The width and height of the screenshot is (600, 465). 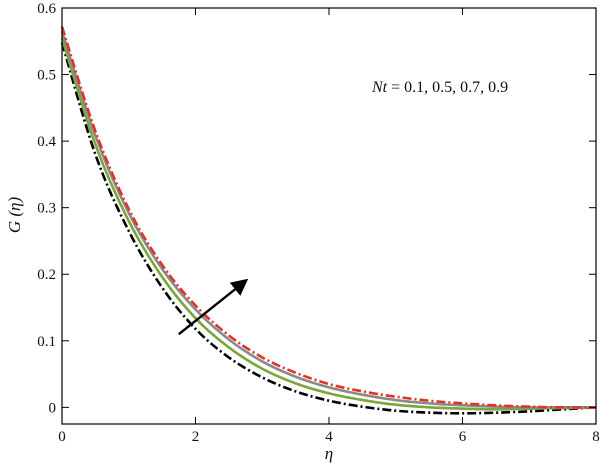 I want to click on trend-arrow, so click(x=213, y=307).